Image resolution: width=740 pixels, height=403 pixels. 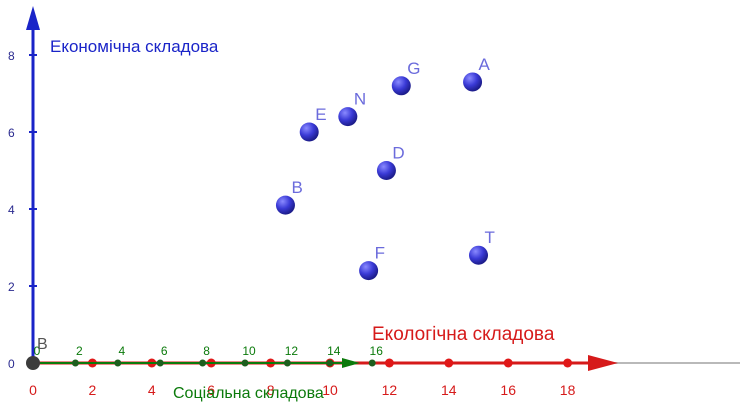 What do you see at coordinates (11, 210) in the screenshot?
I see `y-tick-label: 4` at bounding box center [11, 210].